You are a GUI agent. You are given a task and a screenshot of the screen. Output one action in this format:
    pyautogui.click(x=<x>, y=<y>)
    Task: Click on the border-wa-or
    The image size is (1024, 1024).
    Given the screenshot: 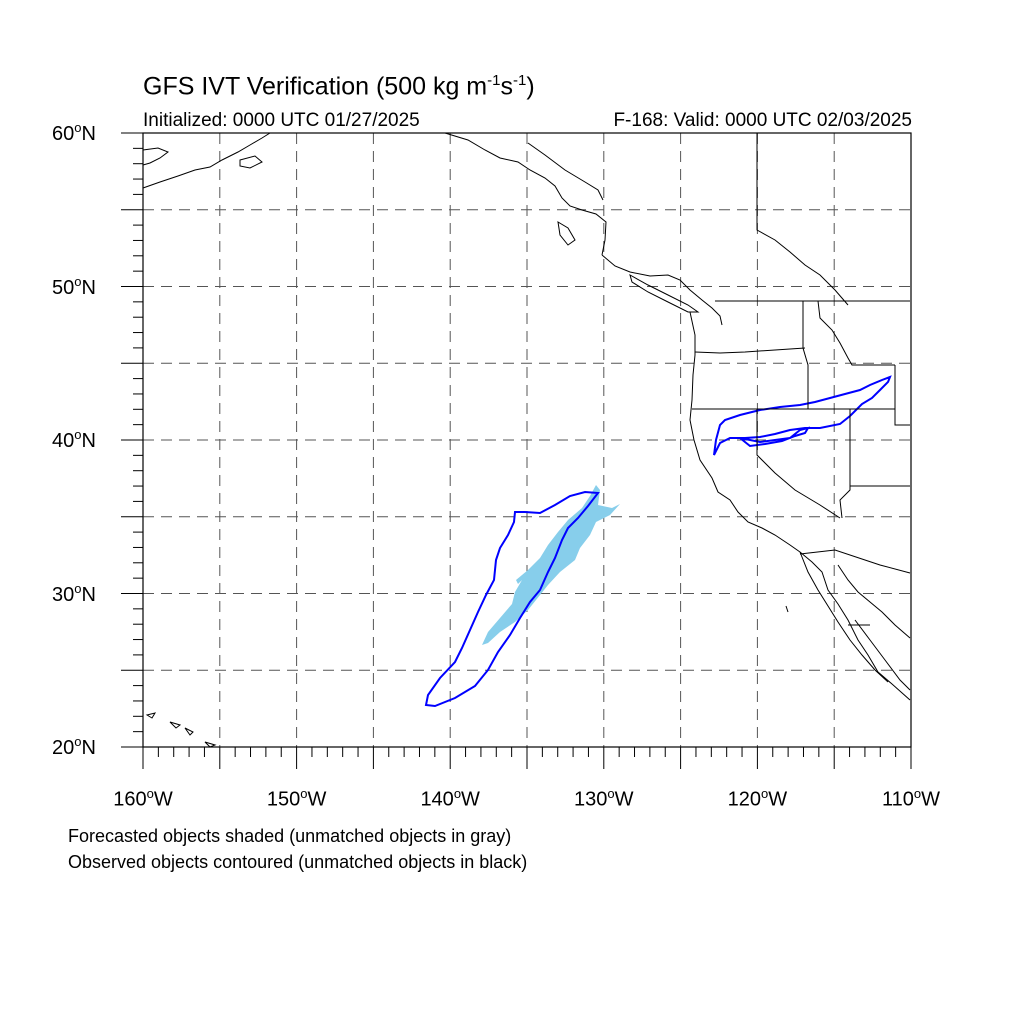 What is the action you would take?
    pyautogui.click(x=750, y=350)
    